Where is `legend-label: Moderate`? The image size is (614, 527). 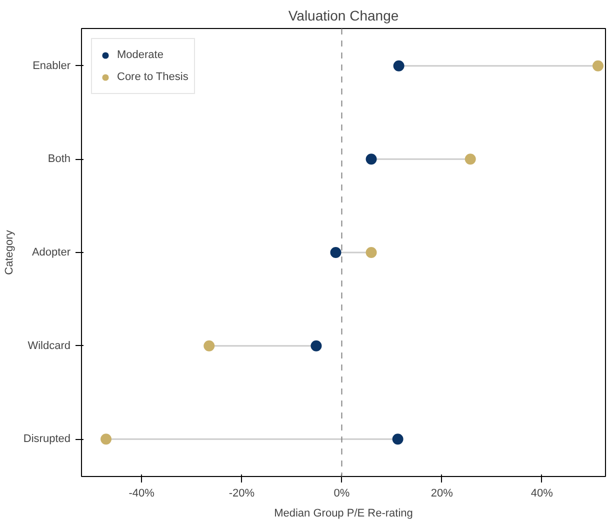
legend-label: Moderate is located at coordinates (140, 55).